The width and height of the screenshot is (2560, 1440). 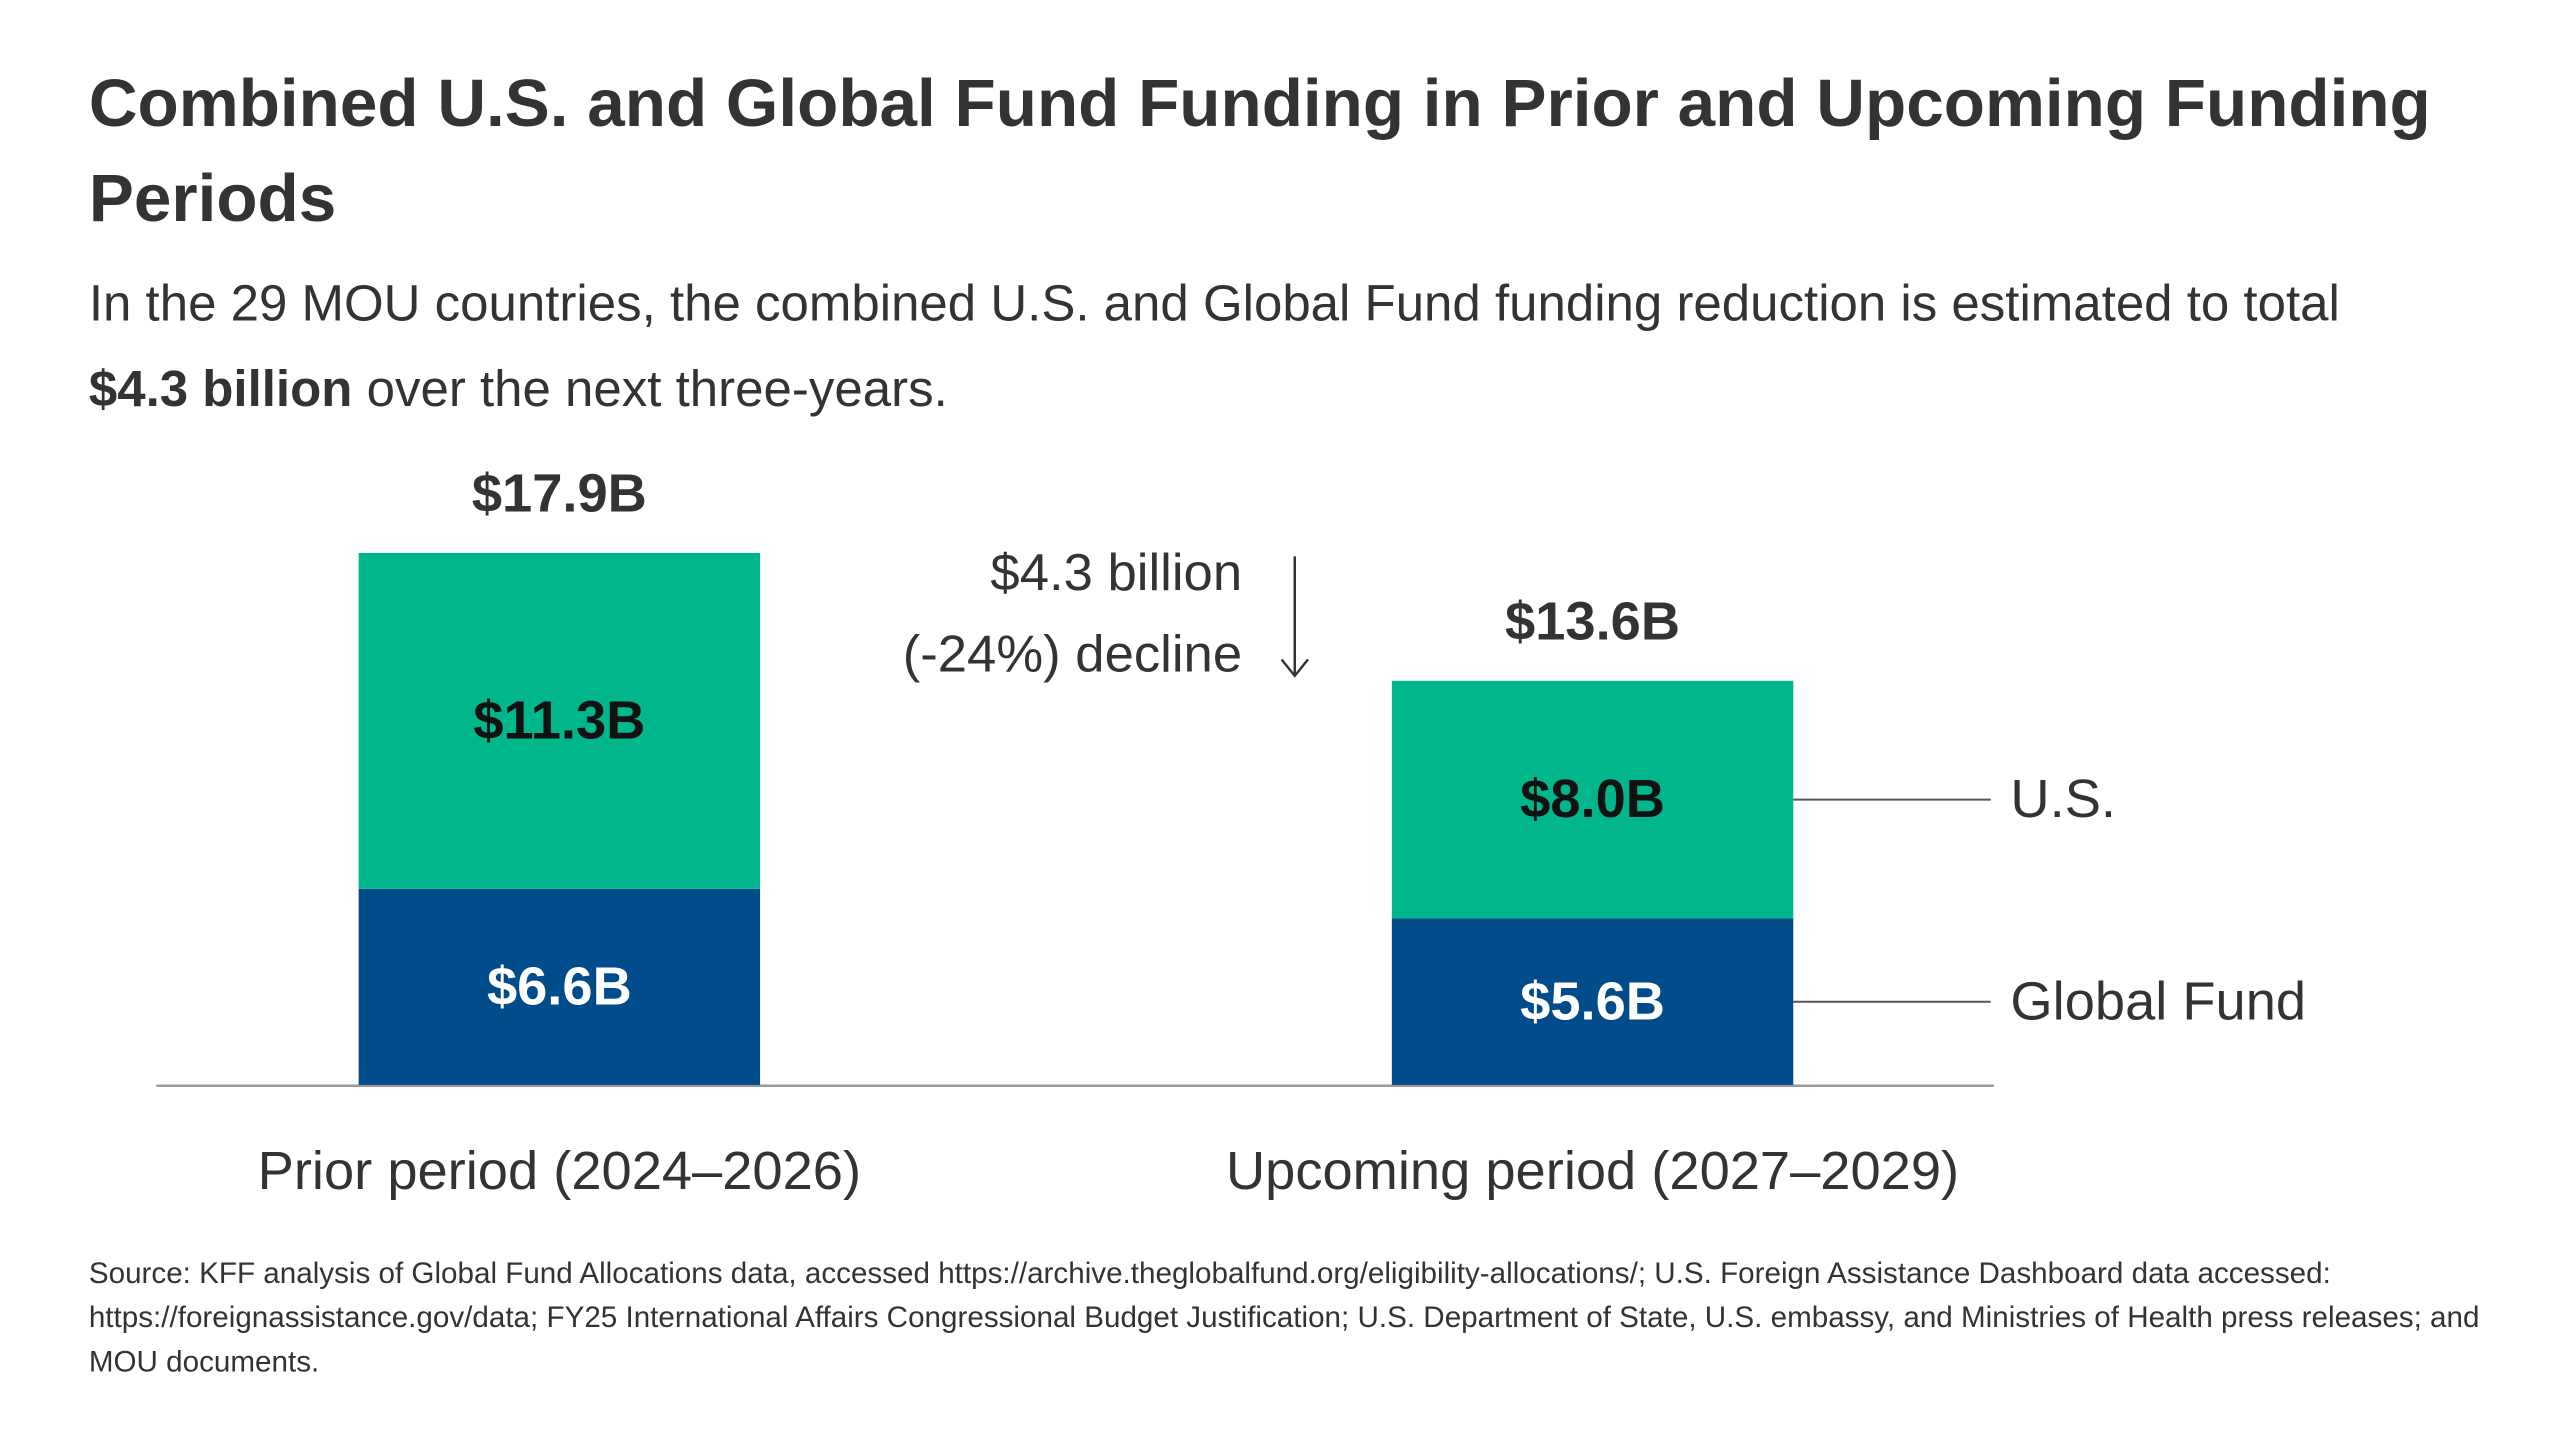 I want to click on x-tick-label: Upcoming period (2027–2029), so click(x=1592, y=1171).